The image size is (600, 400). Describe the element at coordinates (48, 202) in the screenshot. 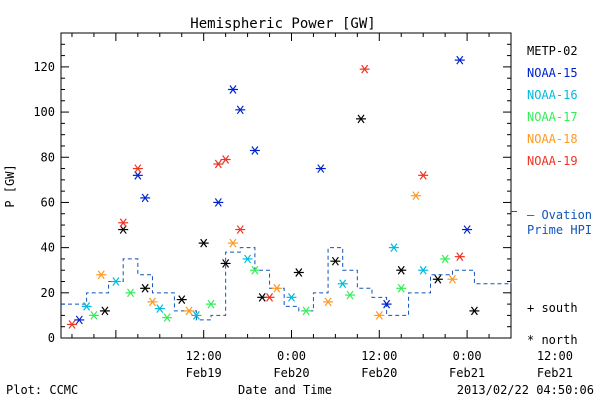

I see `y-tick-label: 60` at that location.